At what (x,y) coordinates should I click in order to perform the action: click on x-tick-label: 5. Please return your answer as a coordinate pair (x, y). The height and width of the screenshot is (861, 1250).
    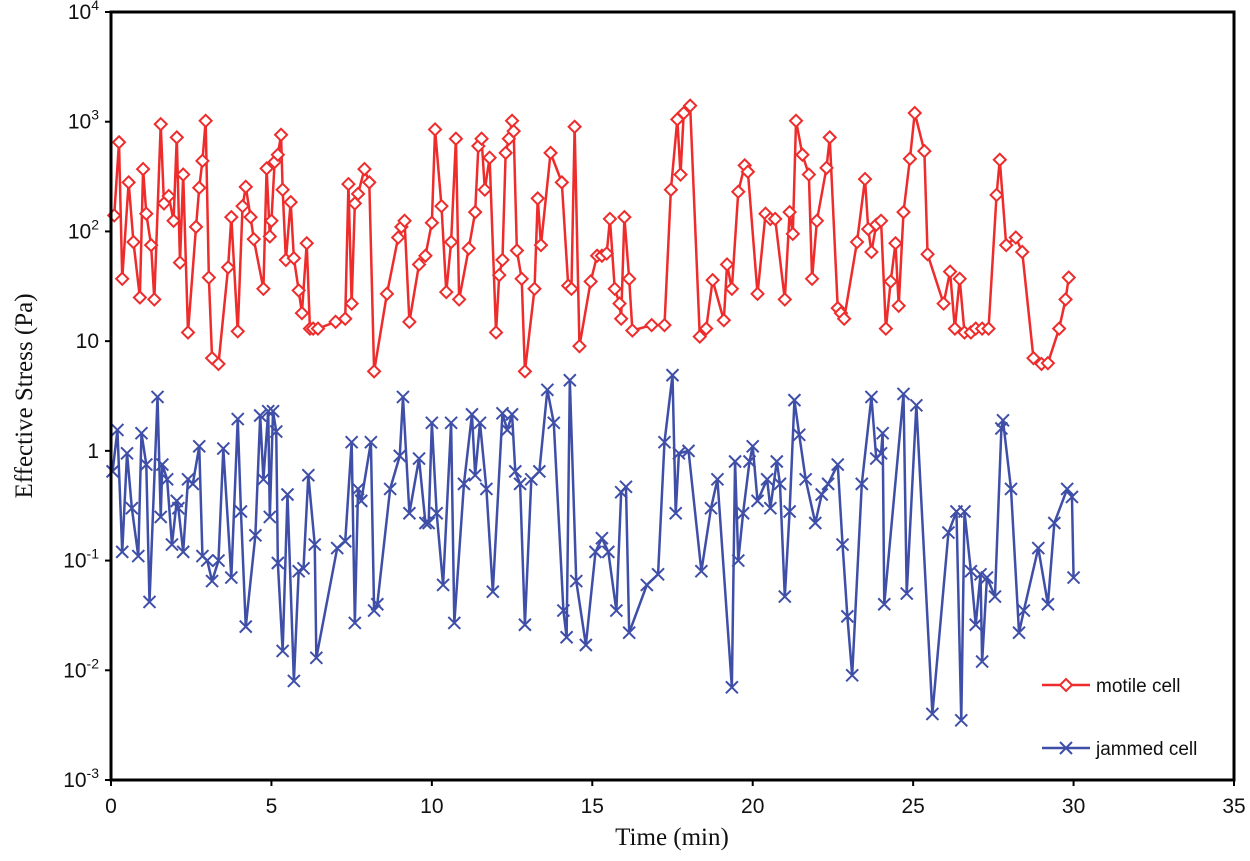
    Looking at the image, I should click on (272, 806).